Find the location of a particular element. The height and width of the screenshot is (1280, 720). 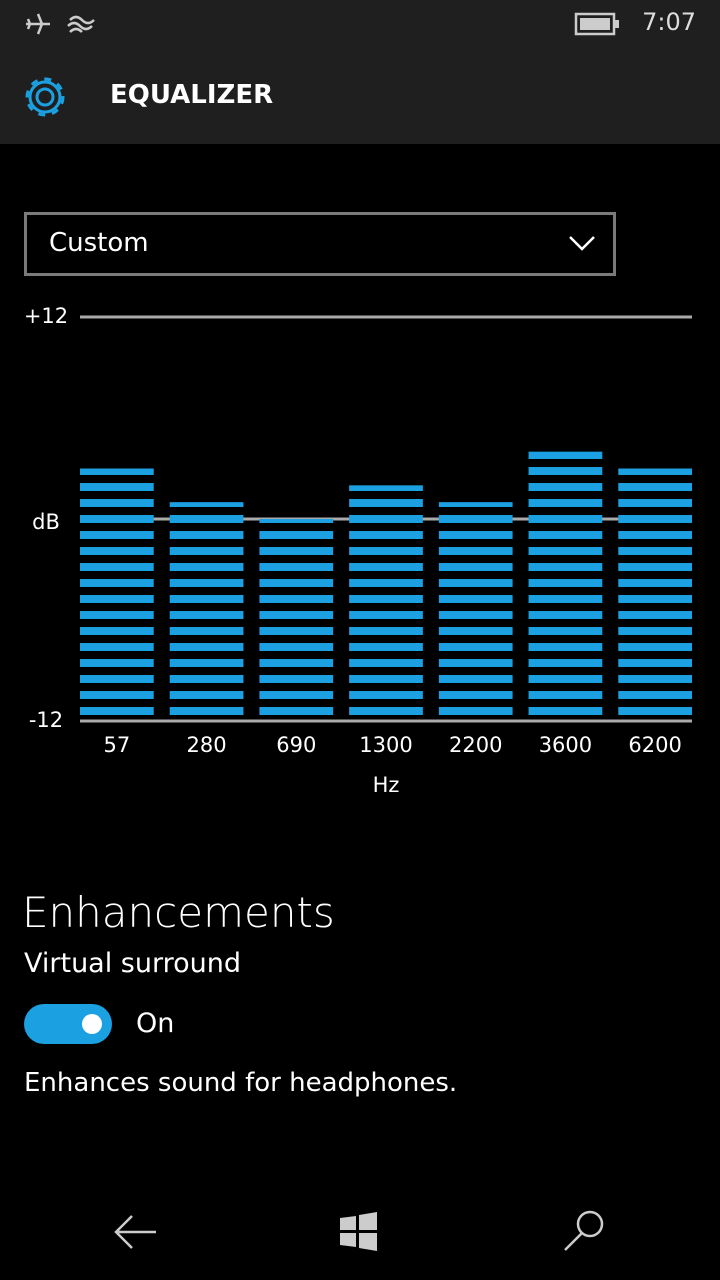

start-button is located at coordinates (358, 1231).